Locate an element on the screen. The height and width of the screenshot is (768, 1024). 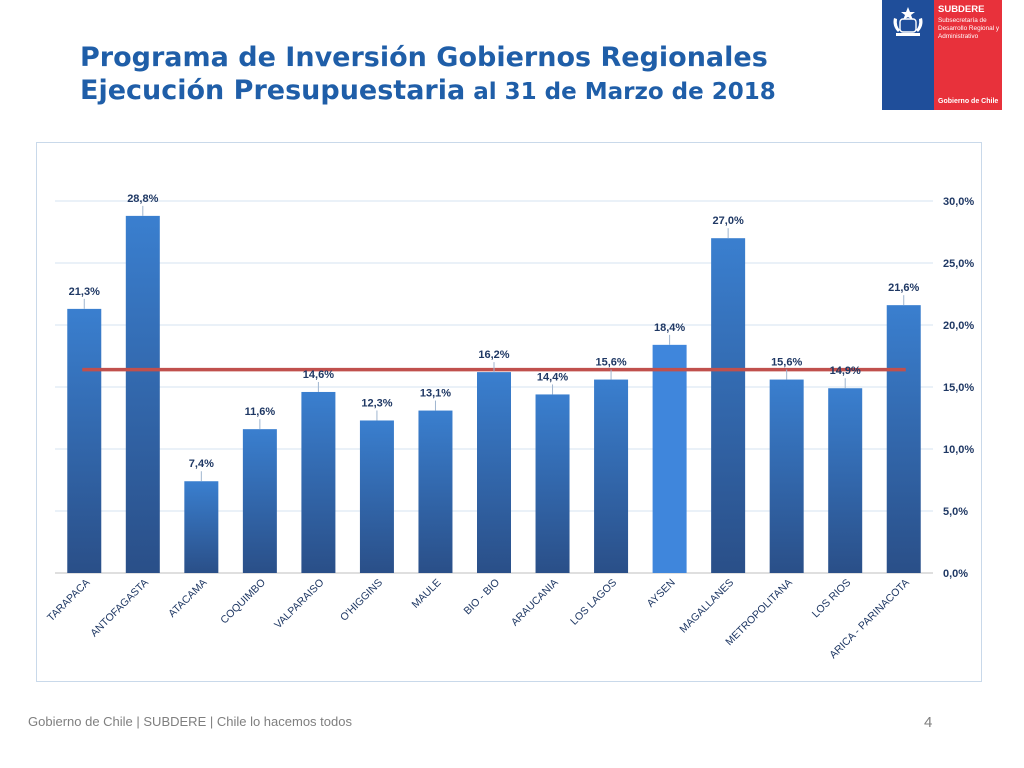
bar-arica-parinacota is located at coordinates (903, 439).